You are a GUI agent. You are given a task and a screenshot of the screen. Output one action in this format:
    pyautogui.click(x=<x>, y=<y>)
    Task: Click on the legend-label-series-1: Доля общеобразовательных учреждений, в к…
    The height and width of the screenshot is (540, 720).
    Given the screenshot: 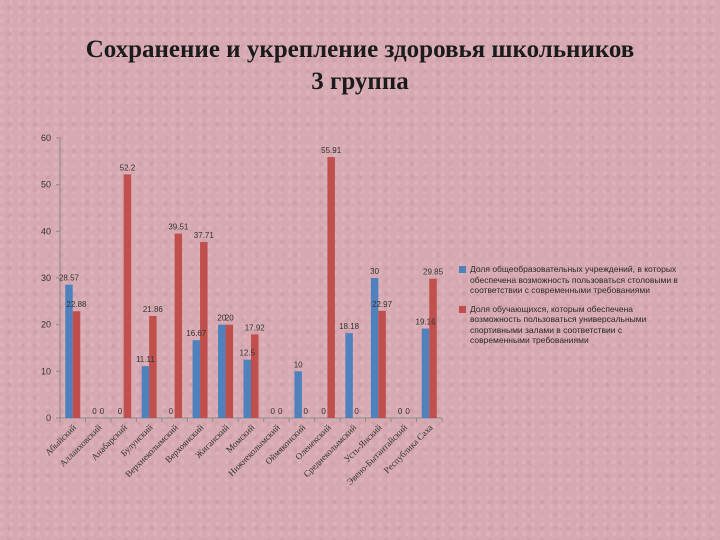 What is the action you would take?
    pyautogui.click(x=574, y=279)
    